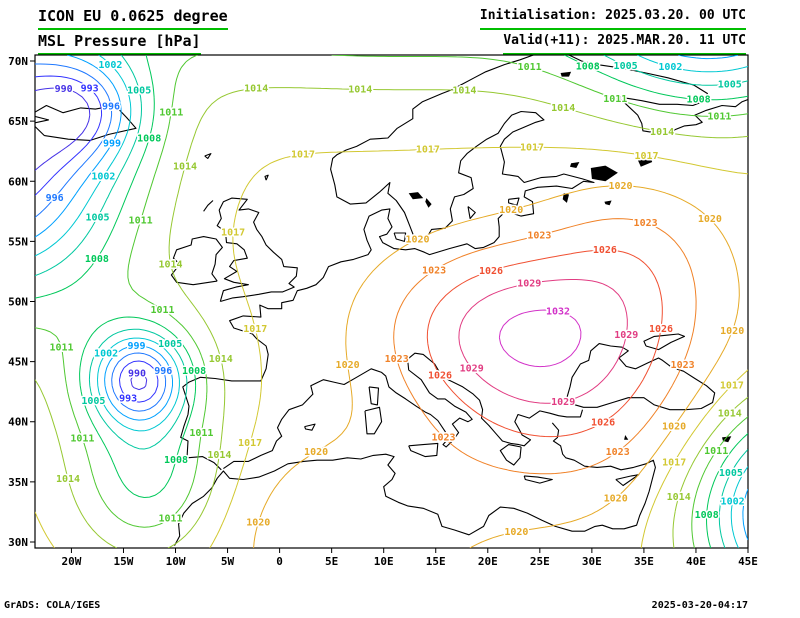 Image resolution: width=800 pixels, height=618 pixels. Describe the element at coordinates (558, 312) in the screenshot. I see `isobar-label-1032: 1032` at that location.